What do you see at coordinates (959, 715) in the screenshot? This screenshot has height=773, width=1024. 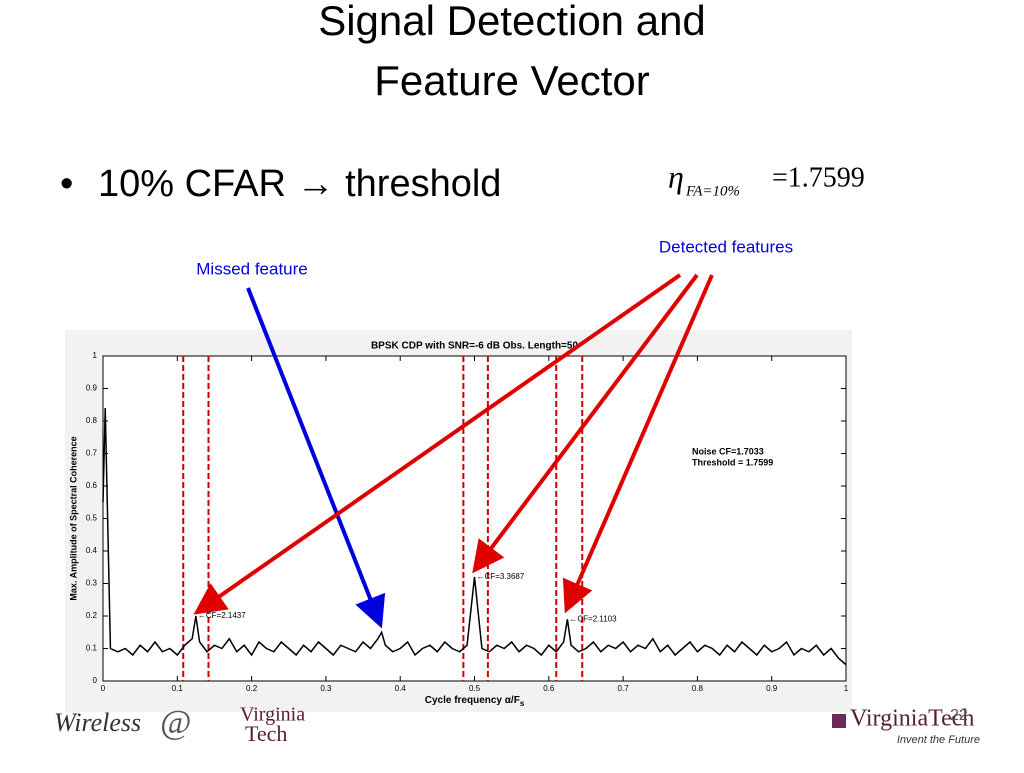 I see `page-number: 22` at bounding box center [959, 715].